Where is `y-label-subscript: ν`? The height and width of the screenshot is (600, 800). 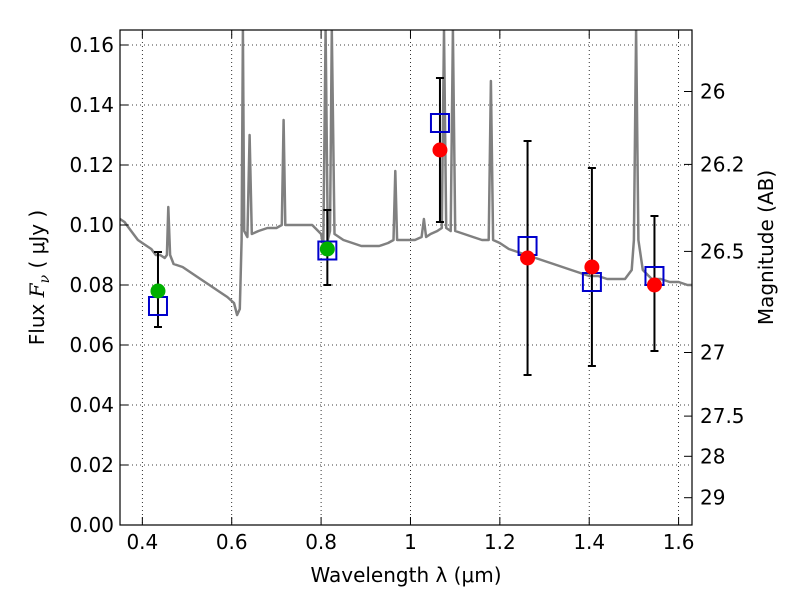 y-label-subscript: ν is located at coordinates (45, 278).